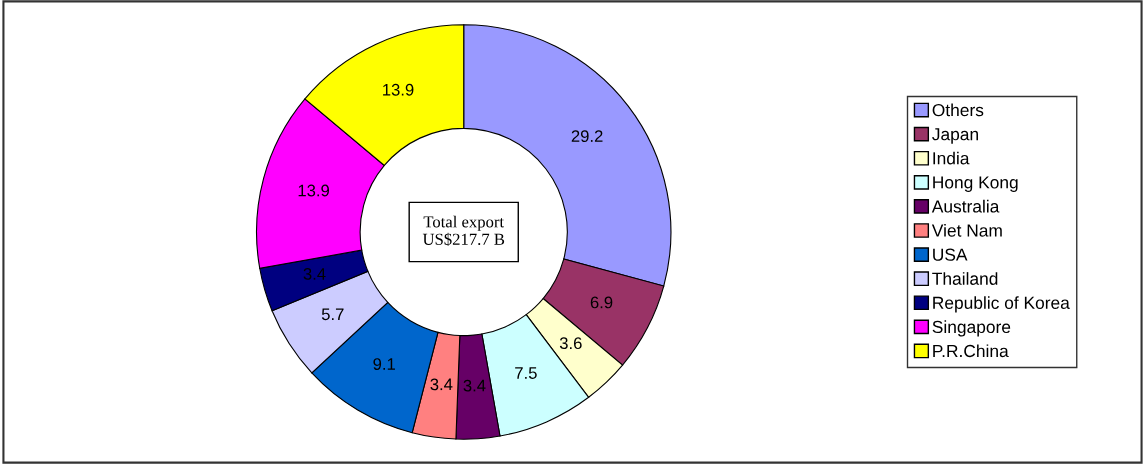 This screenshot has width=1145, height=464. Describe the element at coordinates (463, 230) in the screenshot. I see `text: Total export US$217.7 B` at that location.